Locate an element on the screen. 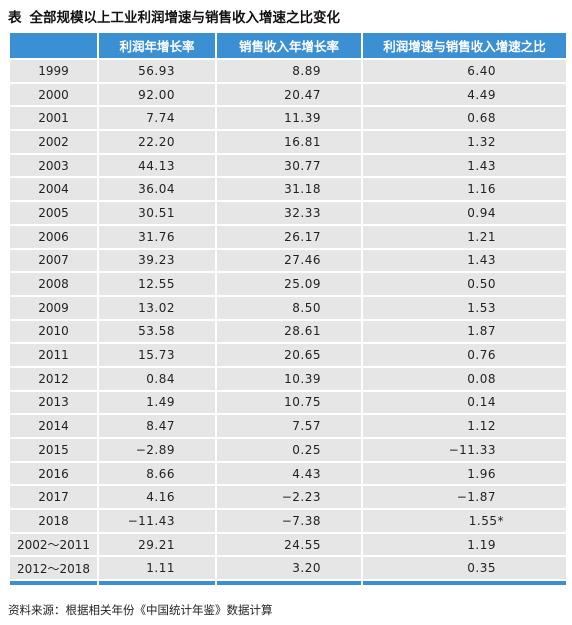  cell-year: 2018 is located at coordinates (53, 521).